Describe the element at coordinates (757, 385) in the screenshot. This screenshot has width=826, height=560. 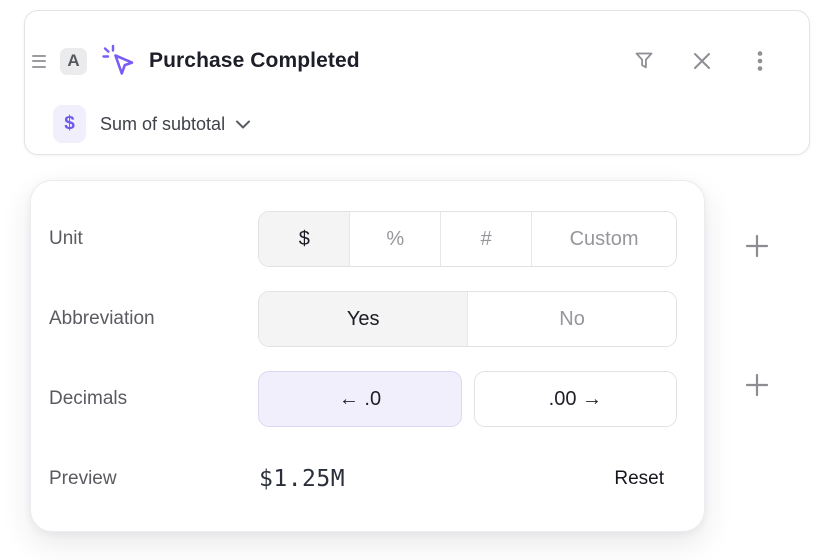
I see `add-button-bottom` at that location.